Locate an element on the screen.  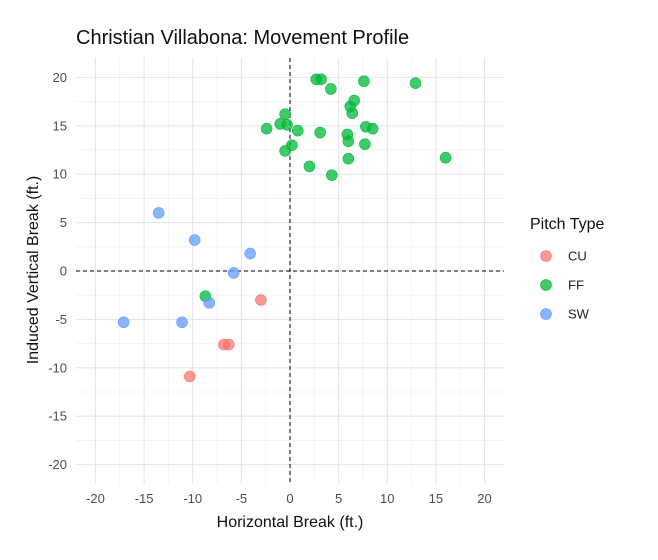
y-tick-label: 20 is located at coordinates (60, 77).